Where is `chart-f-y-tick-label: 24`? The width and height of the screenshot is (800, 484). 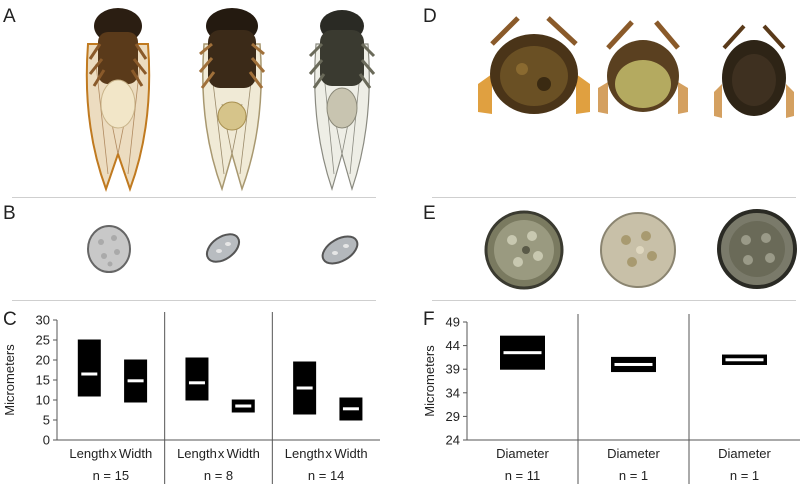 chart-f-y-tick-label: 24 is located at coordinates (453, 440).